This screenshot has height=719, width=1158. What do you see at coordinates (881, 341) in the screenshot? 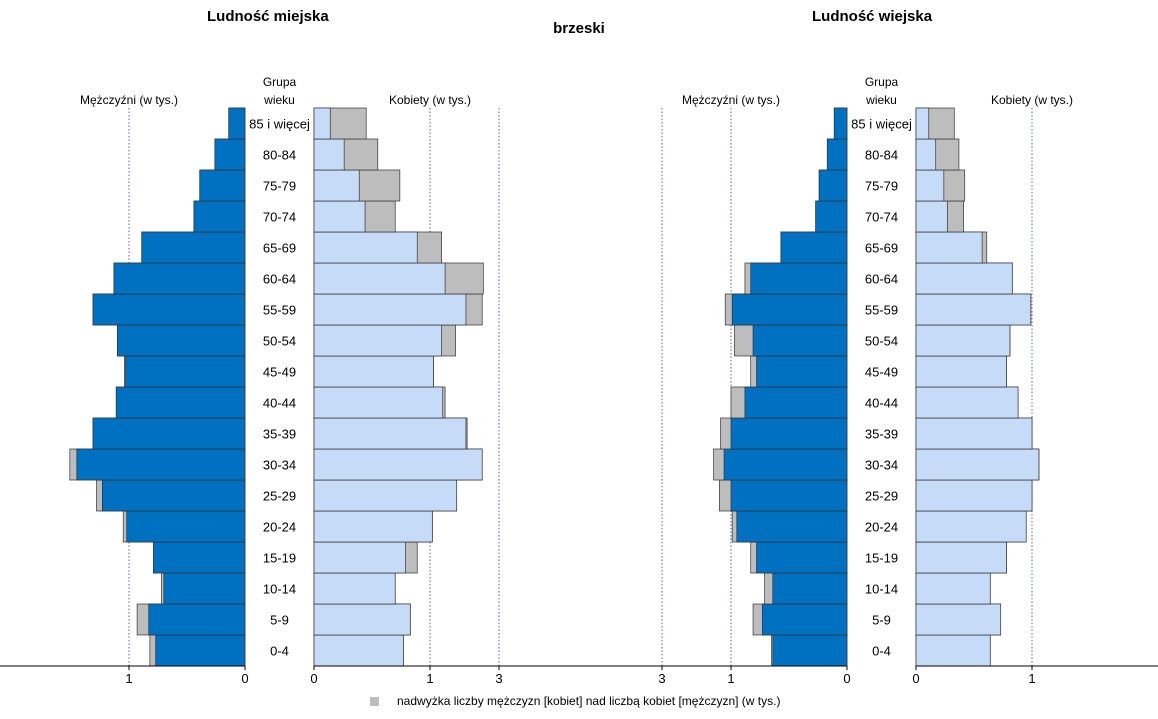
I see `age-group-label: 50-54` at bounding box center [881, 341].